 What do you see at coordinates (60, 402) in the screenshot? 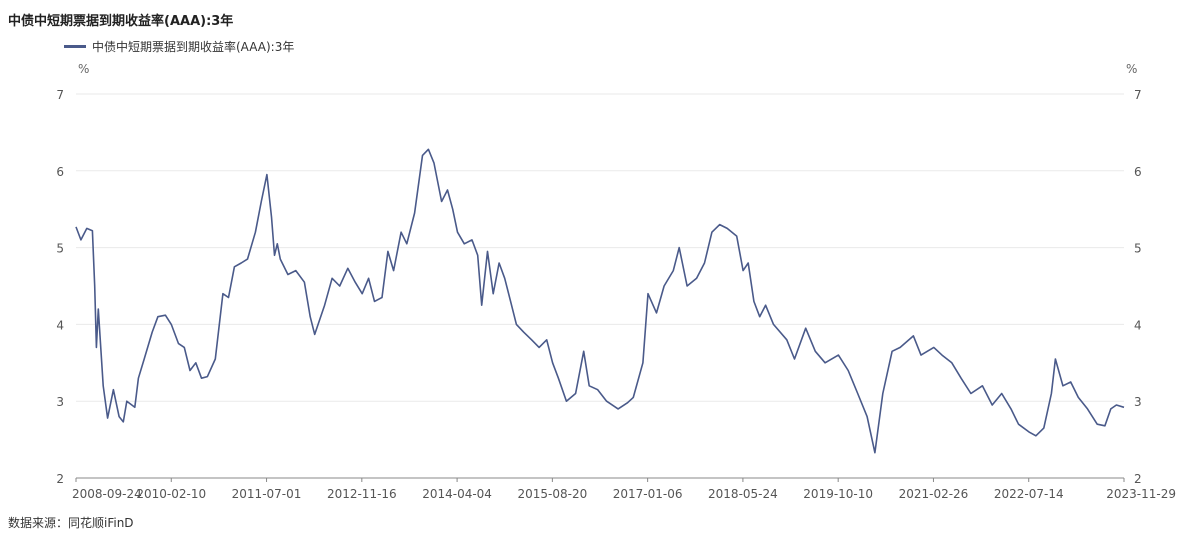
I see `y-tick-left-3: 3` at bounding box center [60, 402].